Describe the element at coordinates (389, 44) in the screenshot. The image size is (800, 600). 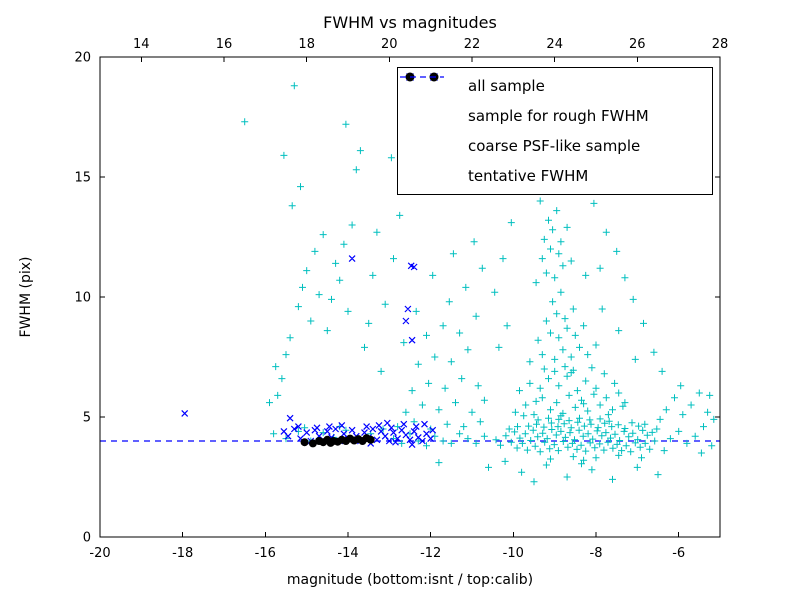
I see `x-tick-label-top: 20` at that location.